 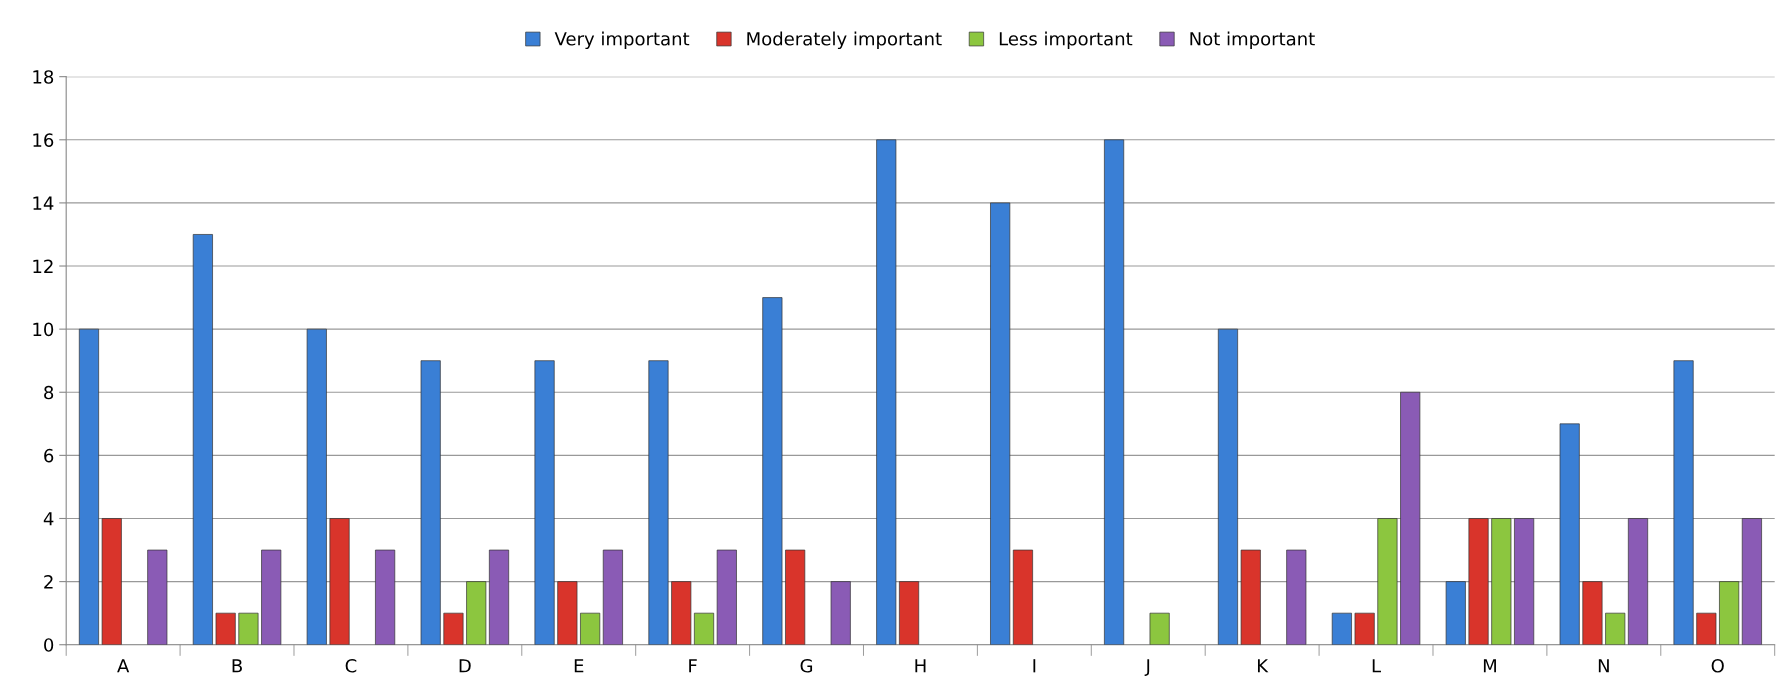 I want to click on x-tick-label: C, so click(x=351, y=665).